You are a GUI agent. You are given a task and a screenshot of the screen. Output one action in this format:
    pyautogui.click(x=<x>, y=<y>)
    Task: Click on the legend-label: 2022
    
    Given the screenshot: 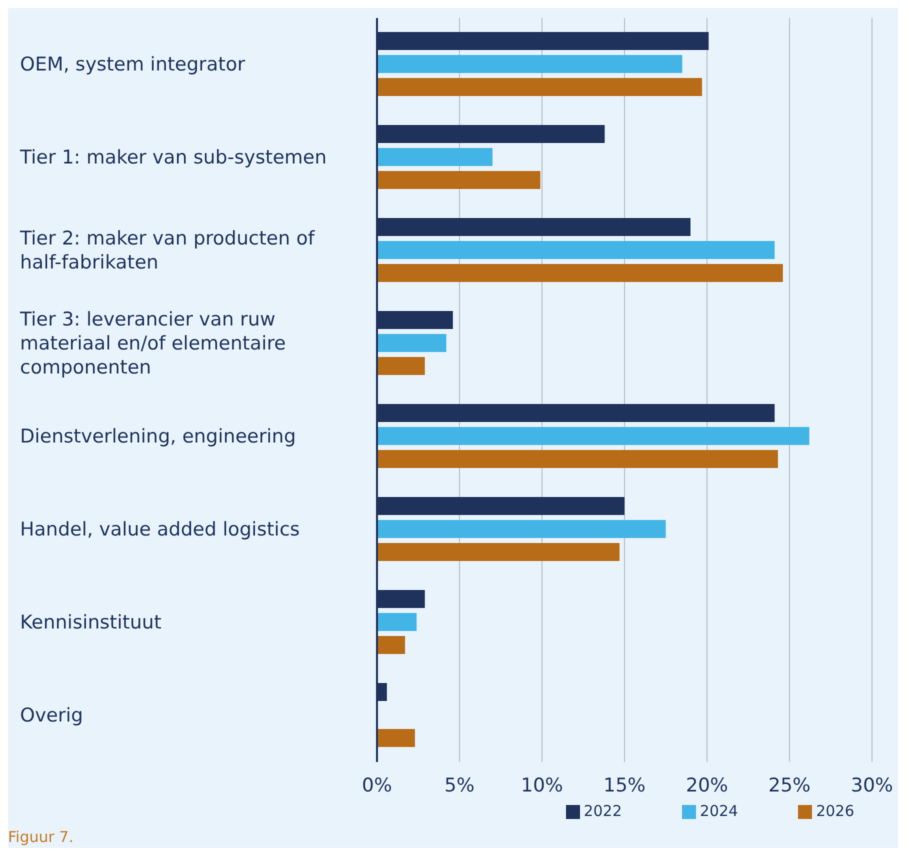 What is the action you would take?
    pyautogui.click(x=603, y=811)
    